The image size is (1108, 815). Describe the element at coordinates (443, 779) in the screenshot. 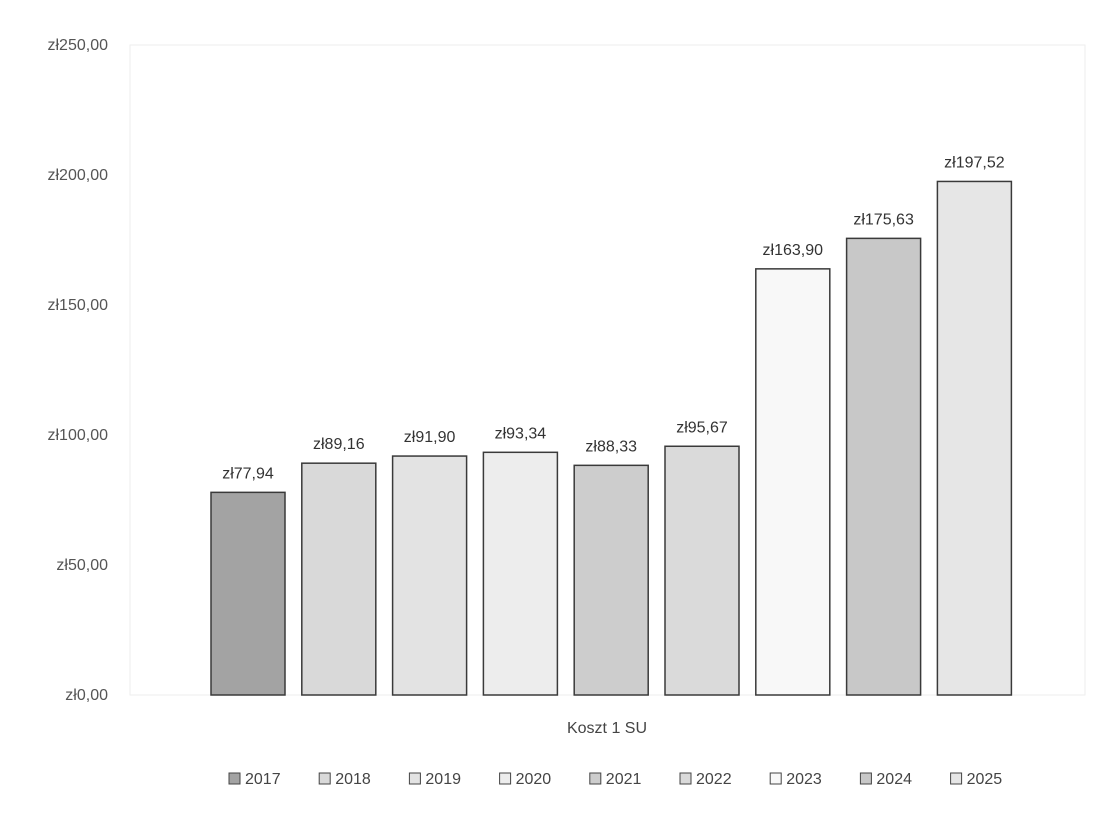

I see `legend-label-2019: 2019` at that location.